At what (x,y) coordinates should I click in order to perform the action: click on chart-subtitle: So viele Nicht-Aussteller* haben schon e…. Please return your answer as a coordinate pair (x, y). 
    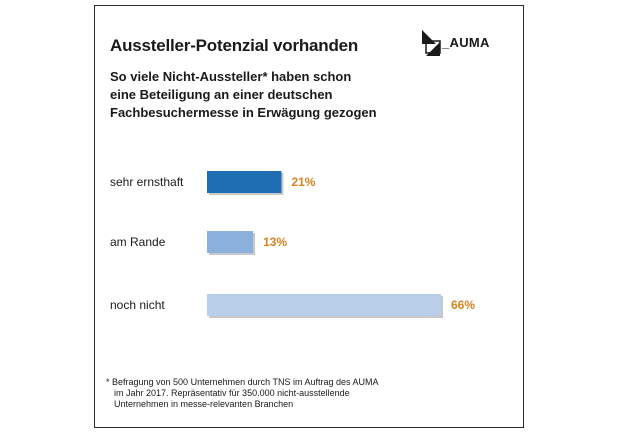
    Looking at the image, I should click on (243, 95).